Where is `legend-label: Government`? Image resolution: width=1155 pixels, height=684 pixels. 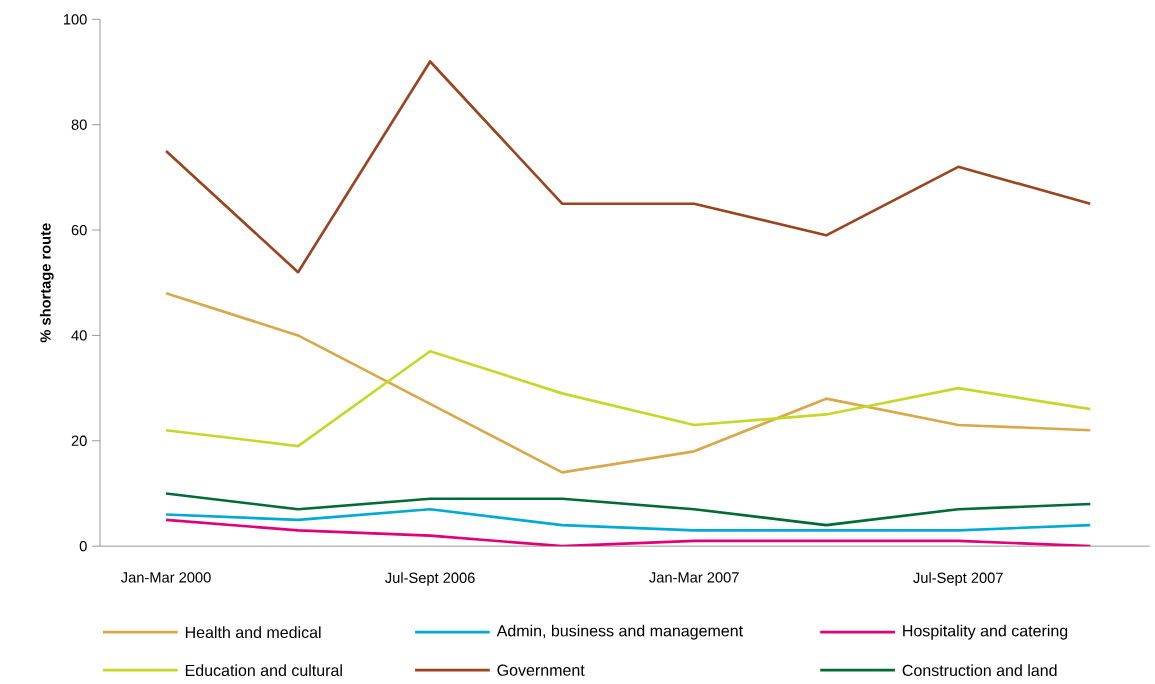 legend-label: Government is located at coordinates (541, 670).